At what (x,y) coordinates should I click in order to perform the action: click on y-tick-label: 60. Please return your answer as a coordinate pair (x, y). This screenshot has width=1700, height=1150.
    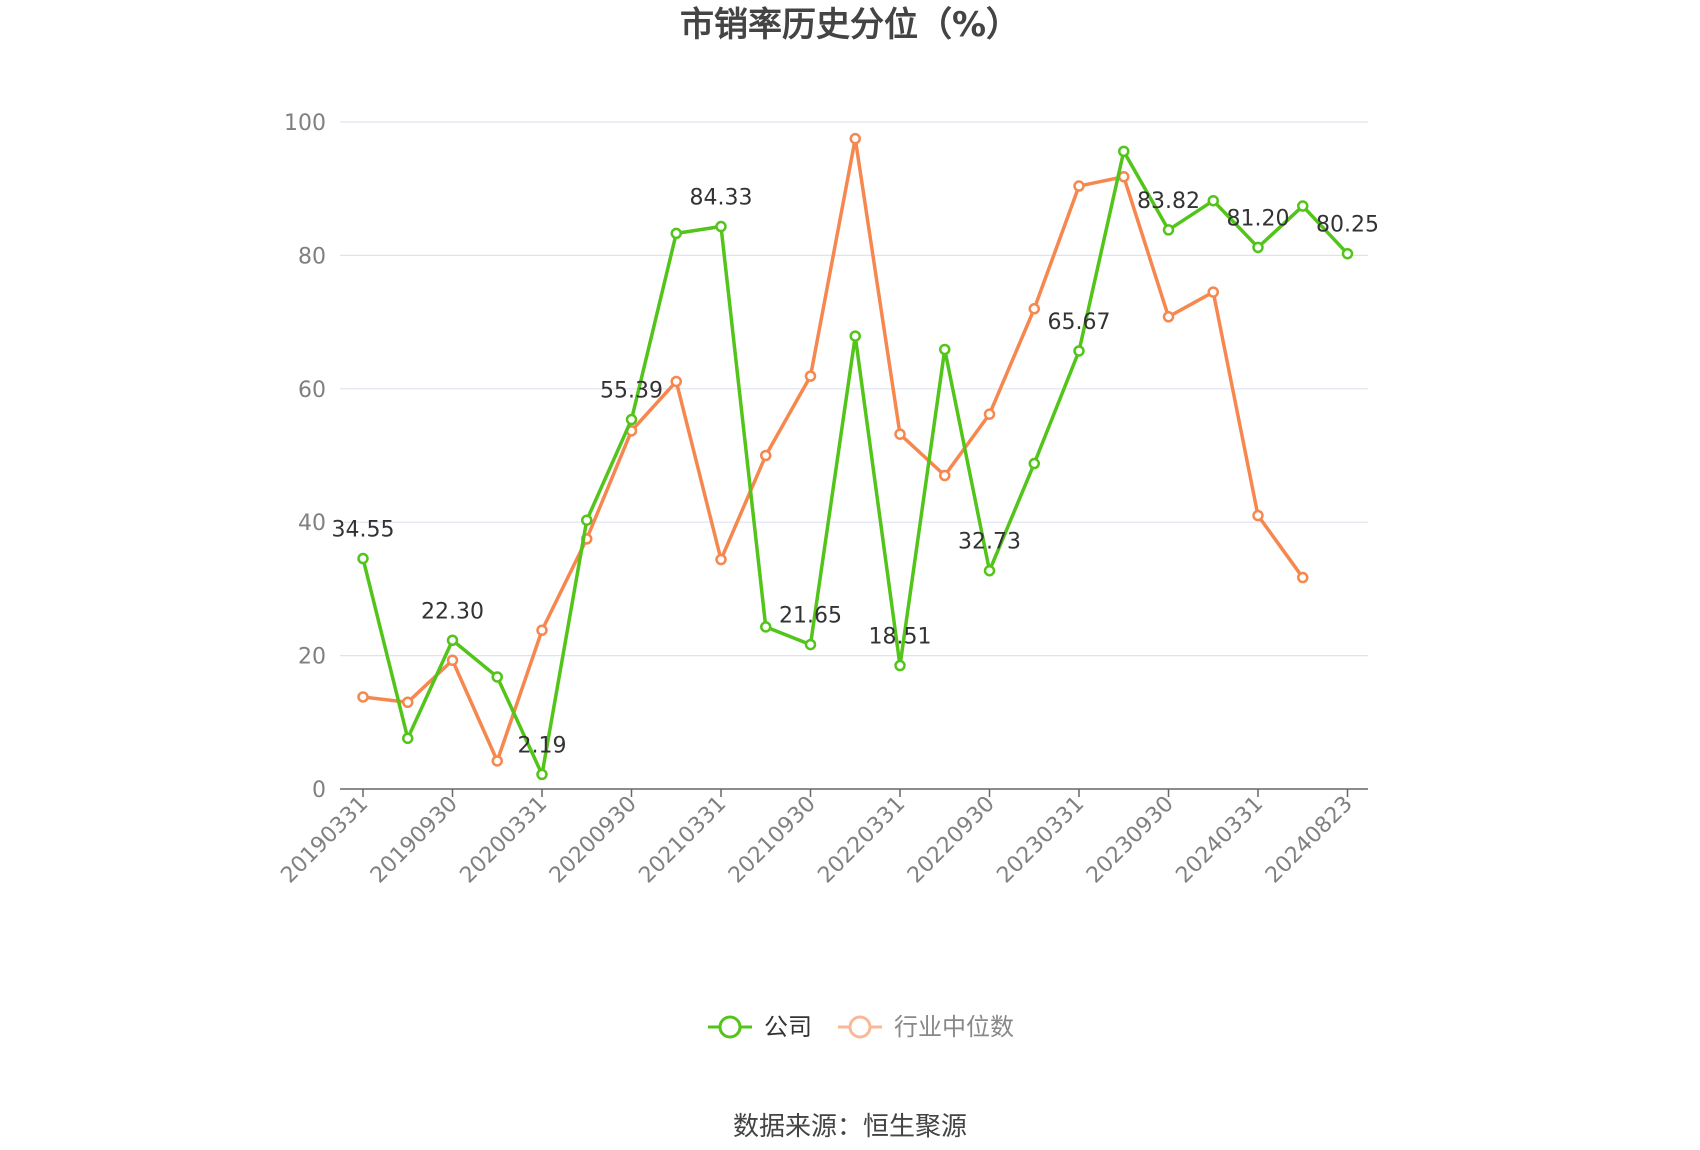
    Looking at the image, I should click on (312, 390).